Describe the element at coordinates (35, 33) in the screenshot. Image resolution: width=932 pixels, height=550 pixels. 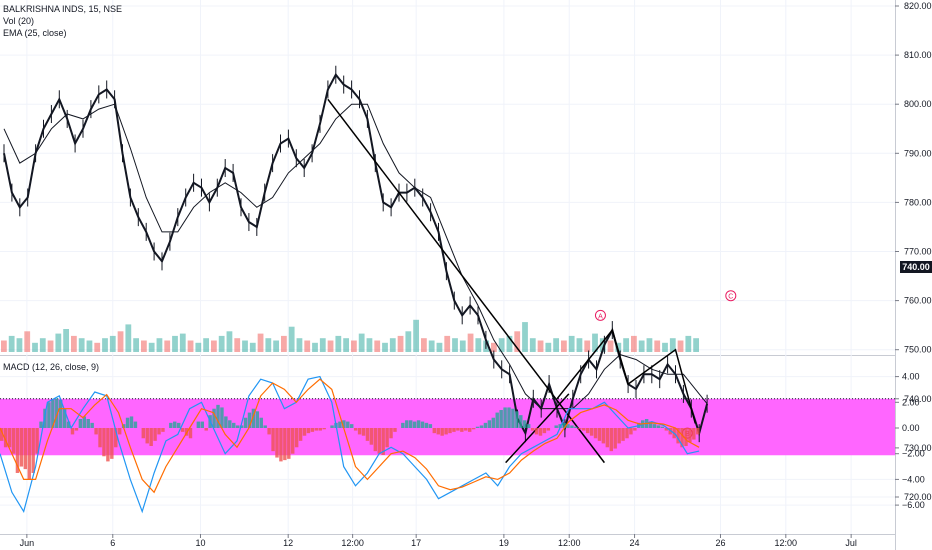
I see `legend-ema: EMA (25, close)` at that location.